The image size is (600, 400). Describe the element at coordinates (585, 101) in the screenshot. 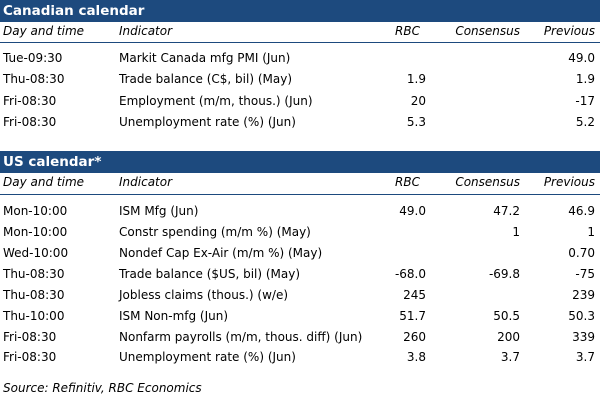

I see `cell-previous: -17` at that location.